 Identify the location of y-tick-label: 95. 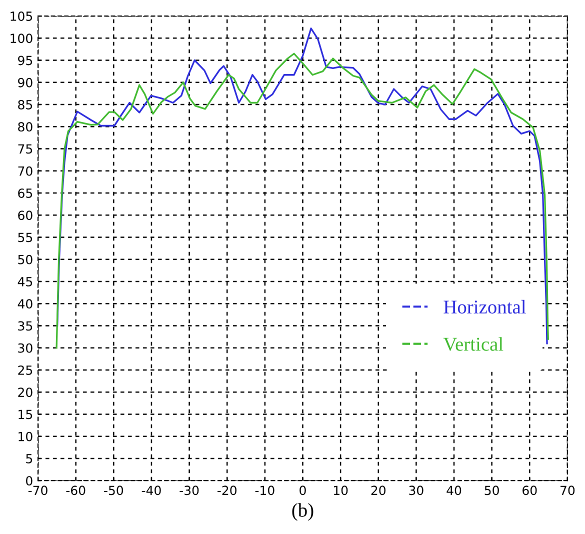
(25, 61).